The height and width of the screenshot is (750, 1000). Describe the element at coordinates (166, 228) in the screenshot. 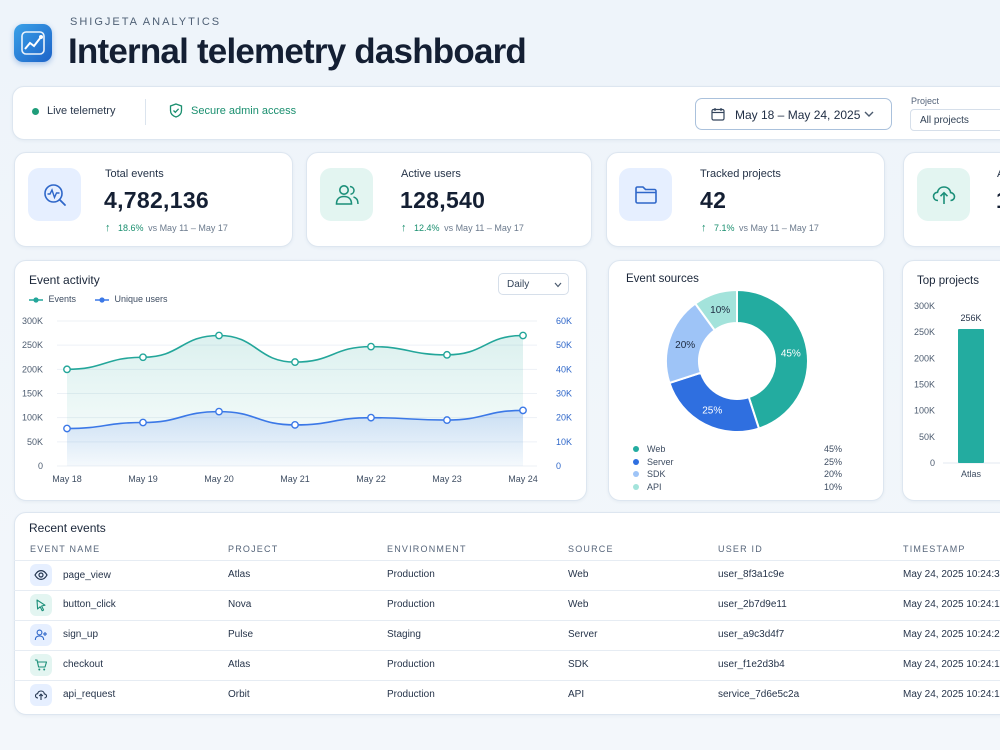

I see `kpi-delta: ↑ 18.6% vs May 11 – May 17` at that location.